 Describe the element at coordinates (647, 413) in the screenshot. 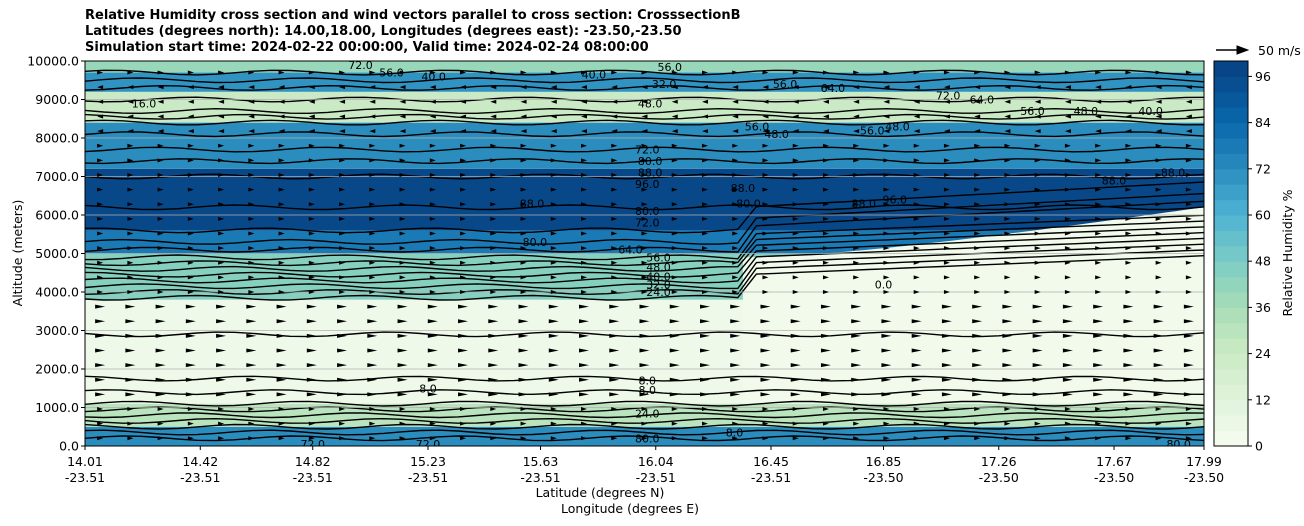

I see `contour-label-43: 24.0` at that location.